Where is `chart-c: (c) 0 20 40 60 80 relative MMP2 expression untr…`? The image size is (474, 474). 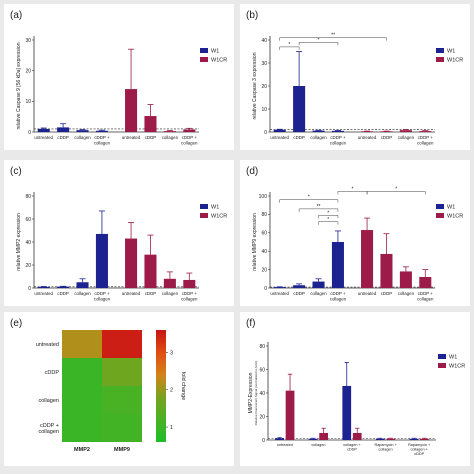
chart-c: (c) 0 20 40 60 80 relative MMP2 expression untr… is located at coordinates (118, 234).